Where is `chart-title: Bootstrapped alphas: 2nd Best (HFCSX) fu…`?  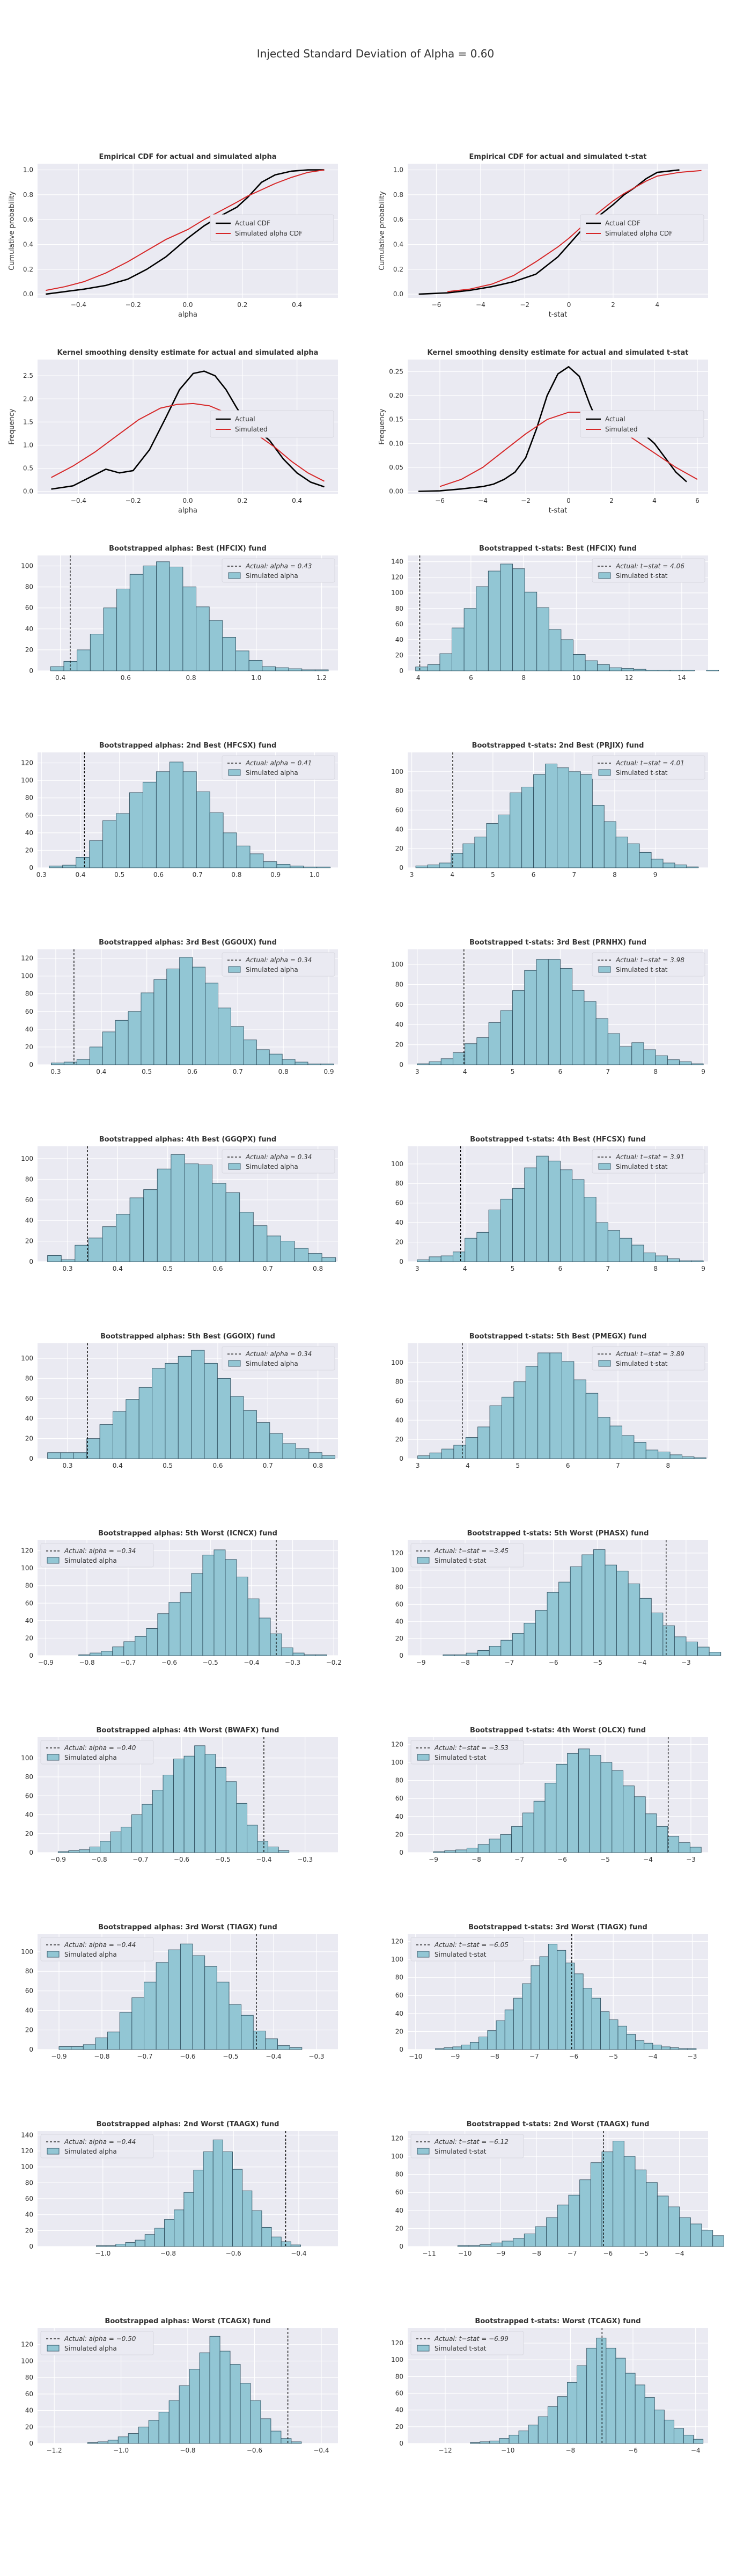 chart-title: Bootstrapped alphas: 2nd Best (HFCSX) fu… is located at coordinates (188, 746).